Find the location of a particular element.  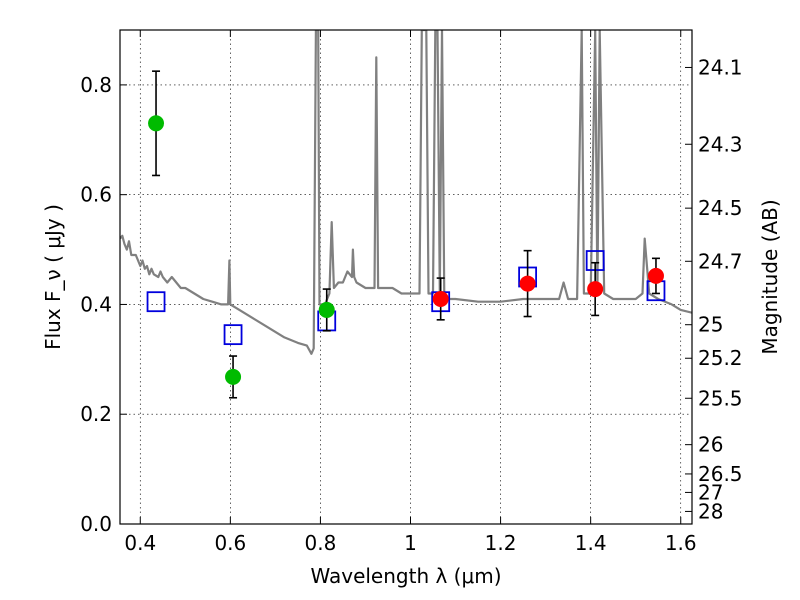

mag-tick-label: 24.1 is located at coordinates (720, 67).